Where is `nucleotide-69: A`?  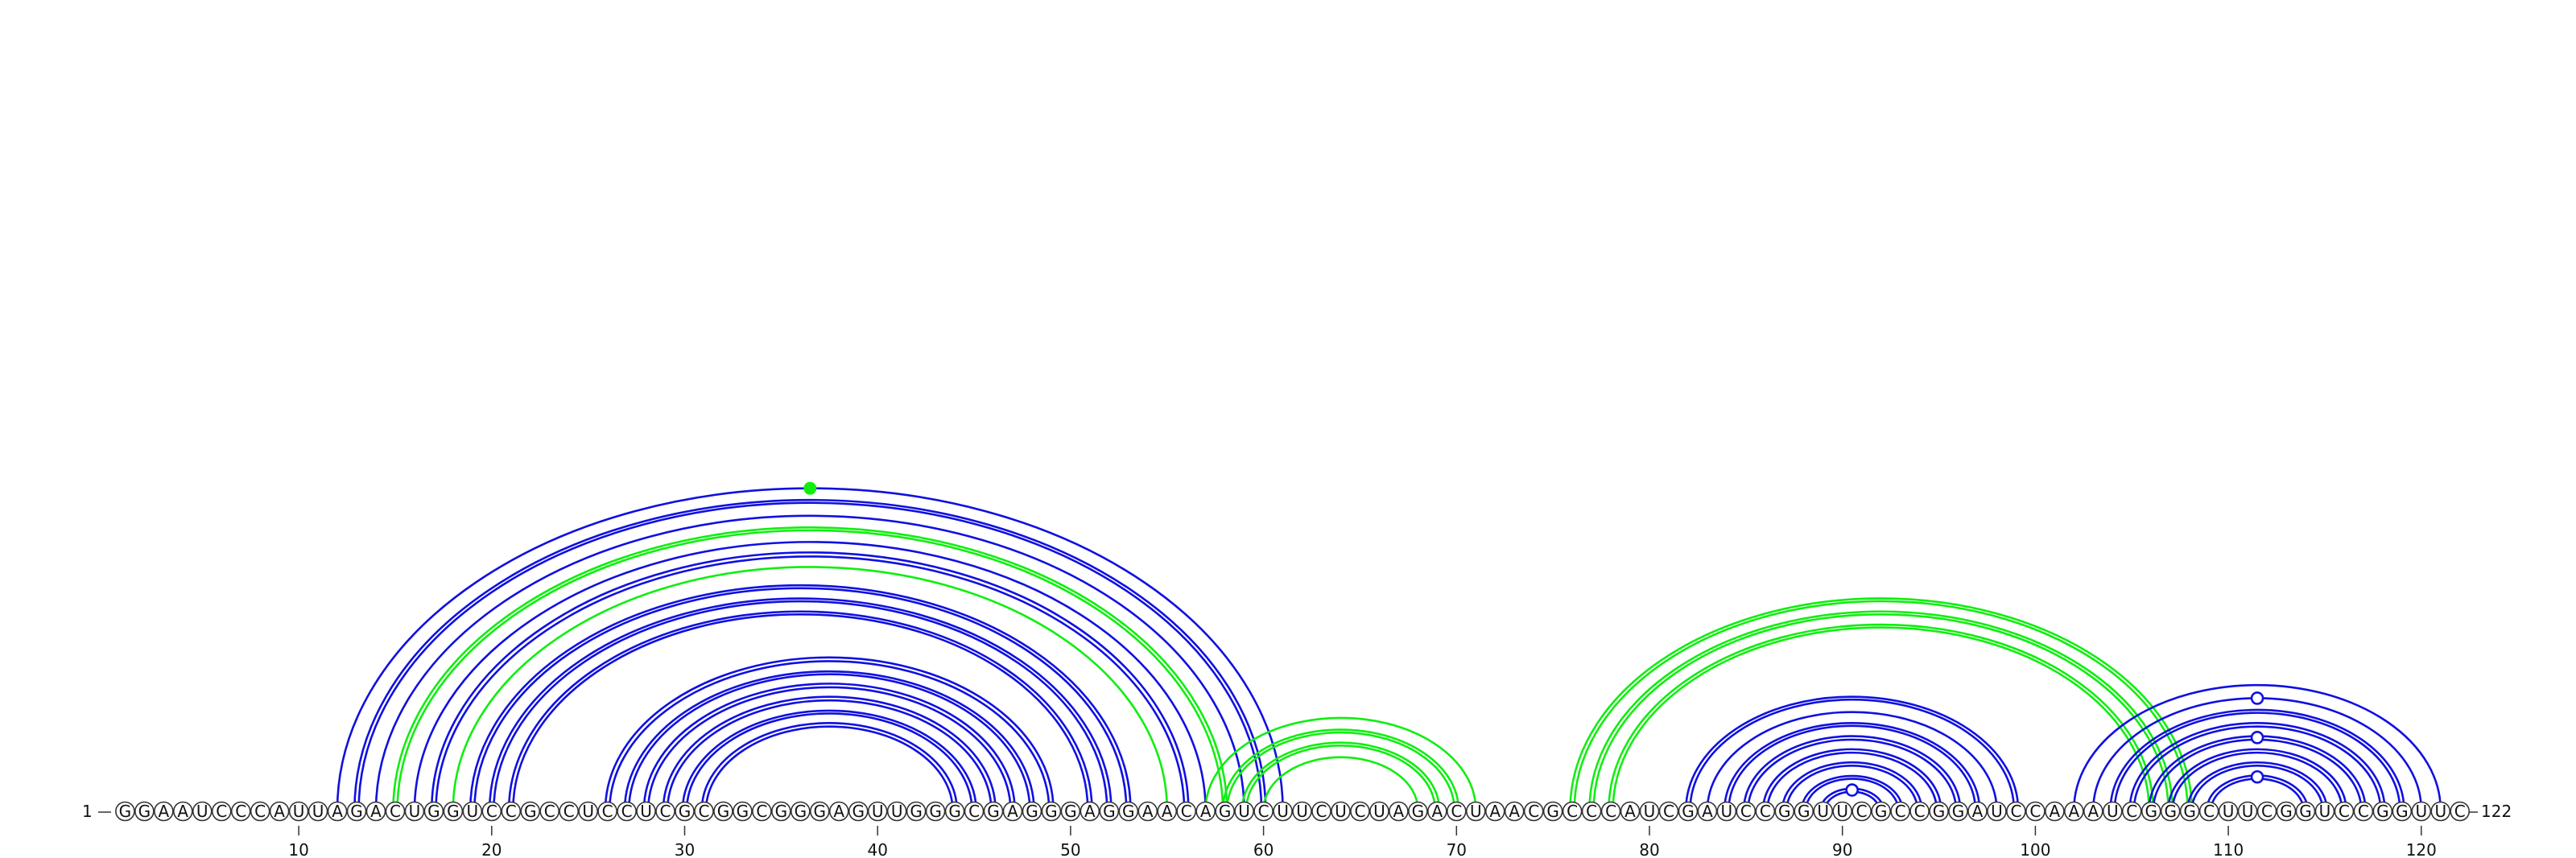
nucleotide-69: A is located at coordinates (1437, 812).